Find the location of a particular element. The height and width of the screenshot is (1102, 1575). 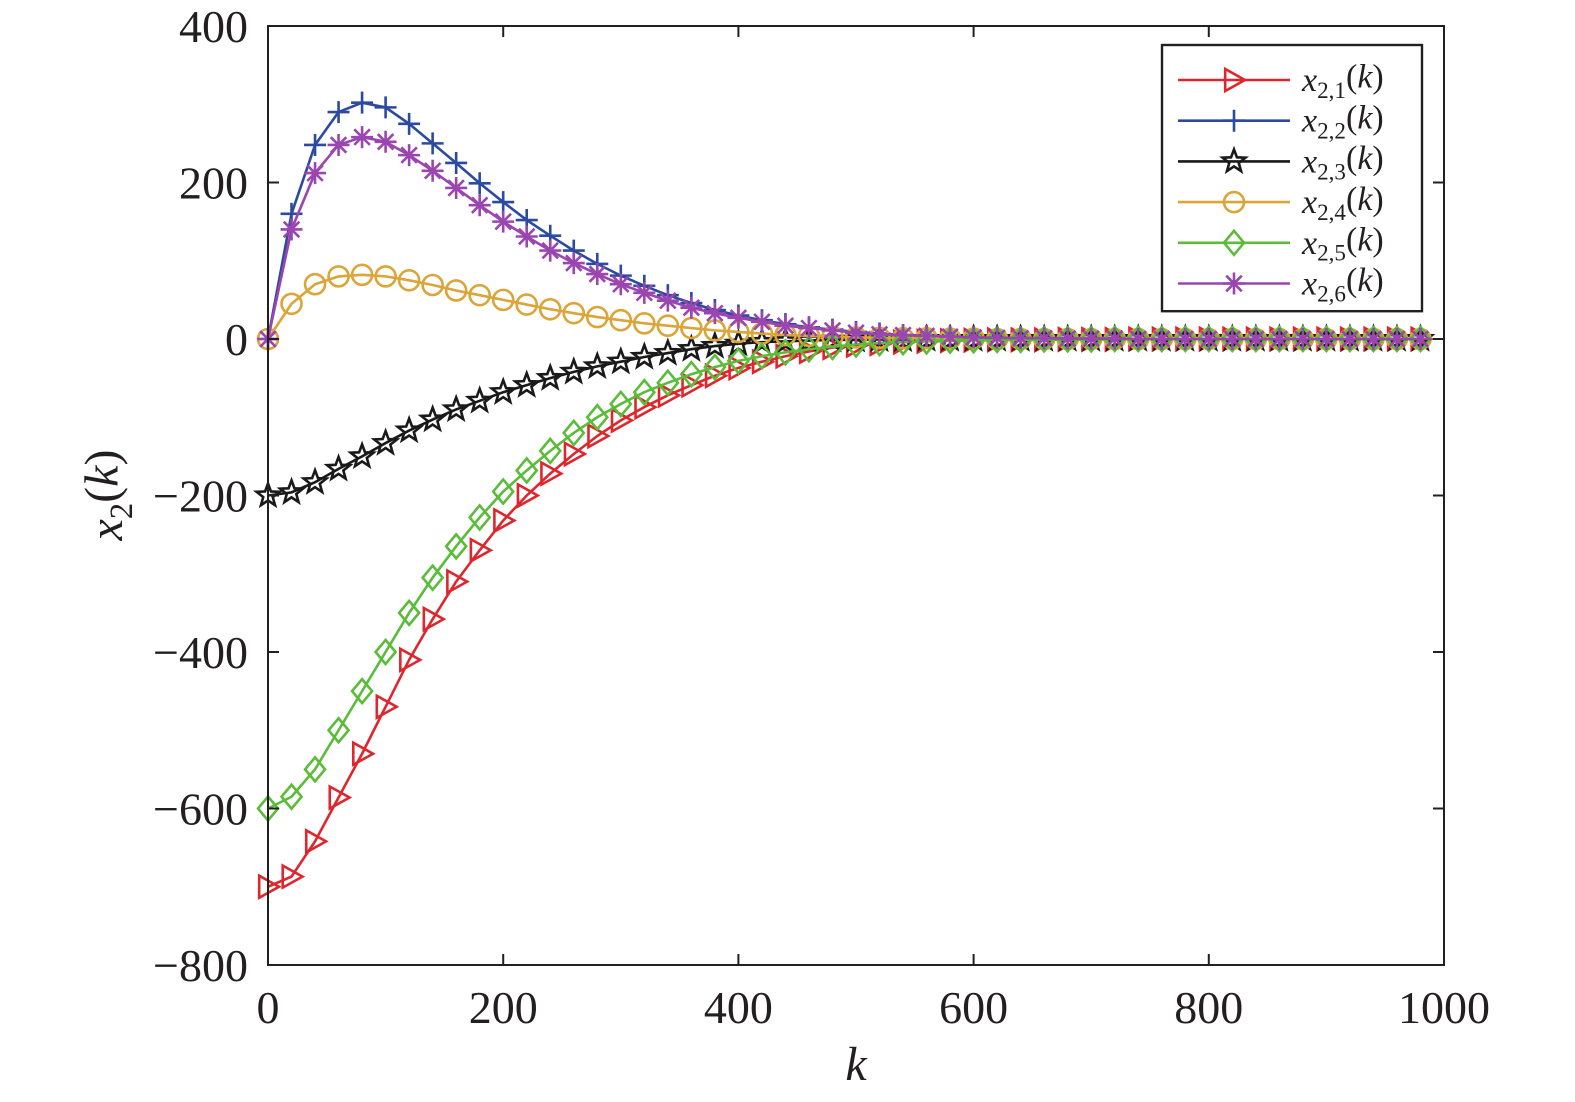

x-tick-label: 600 is located at coordinates (973, 1007).